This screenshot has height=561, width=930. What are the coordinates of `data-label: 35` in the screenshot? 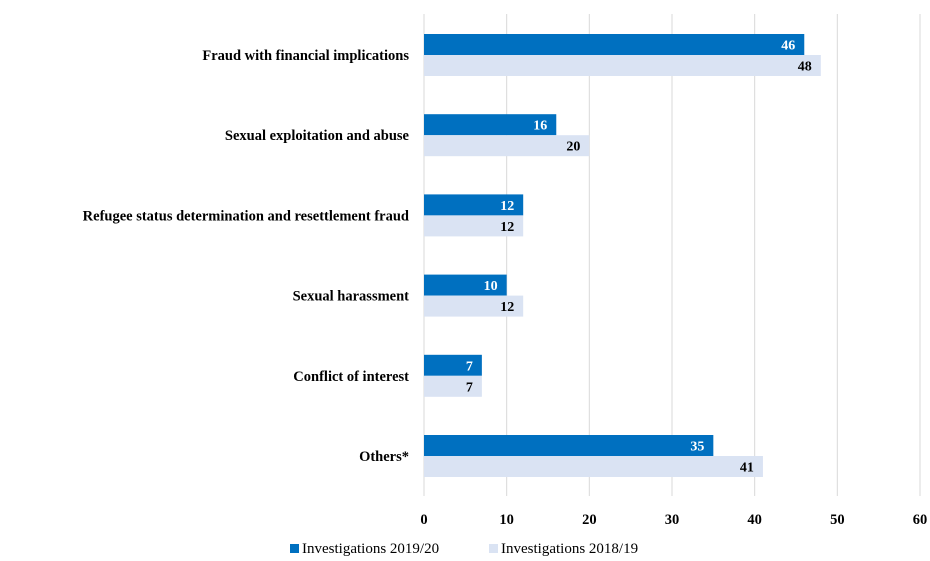 It's located at (697, 447).